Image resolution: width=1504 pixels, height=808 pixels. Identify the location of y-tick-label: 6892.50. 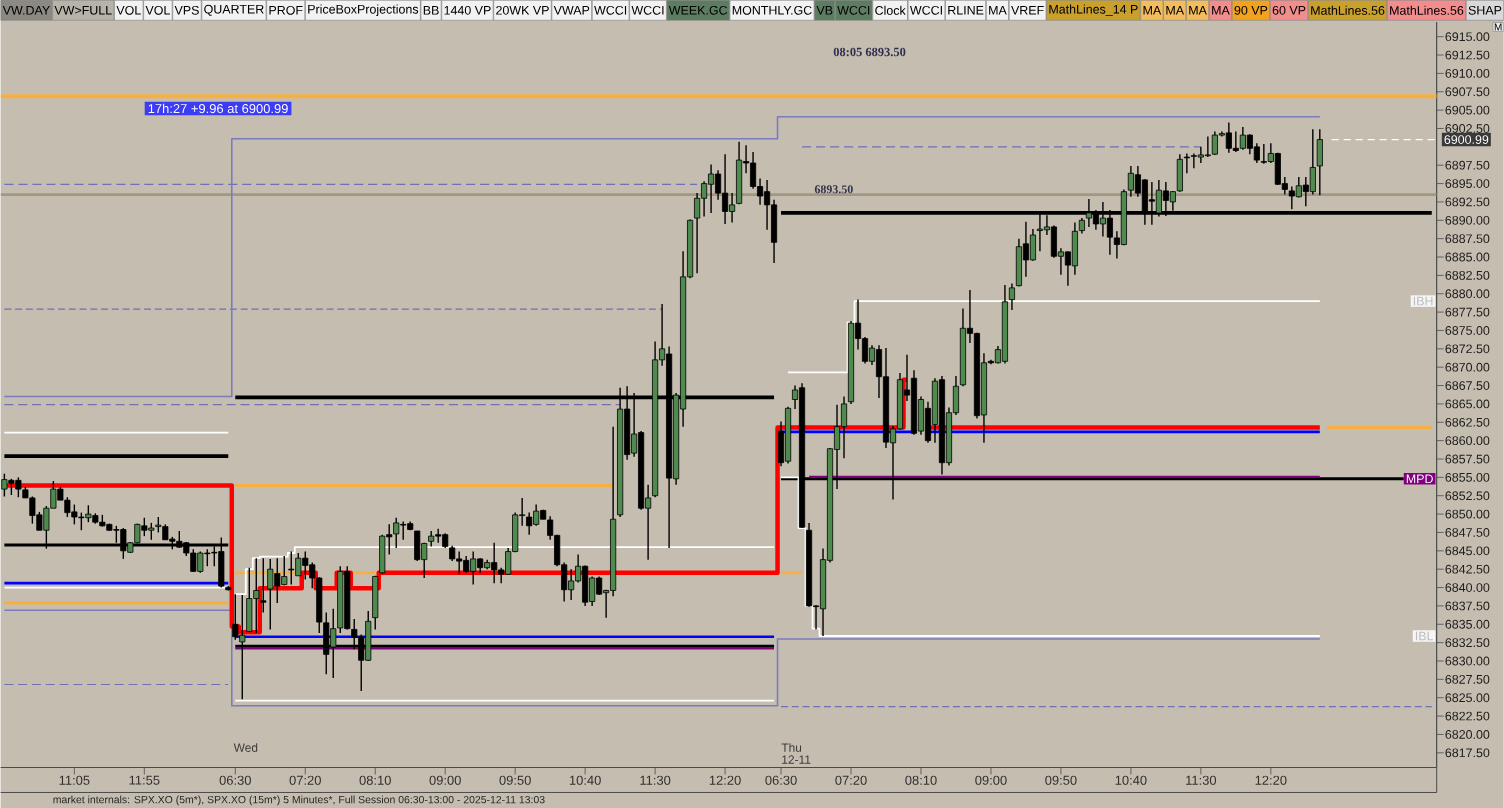
(1467, 202).